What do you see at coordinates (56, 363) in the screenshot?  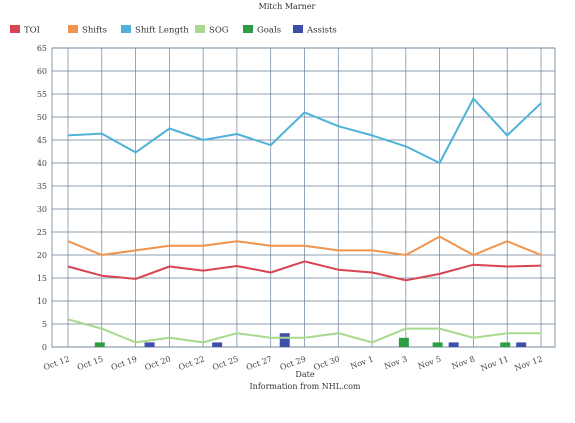 I see `x-tick-label: Oct 12` at bounding box center [56, 363].